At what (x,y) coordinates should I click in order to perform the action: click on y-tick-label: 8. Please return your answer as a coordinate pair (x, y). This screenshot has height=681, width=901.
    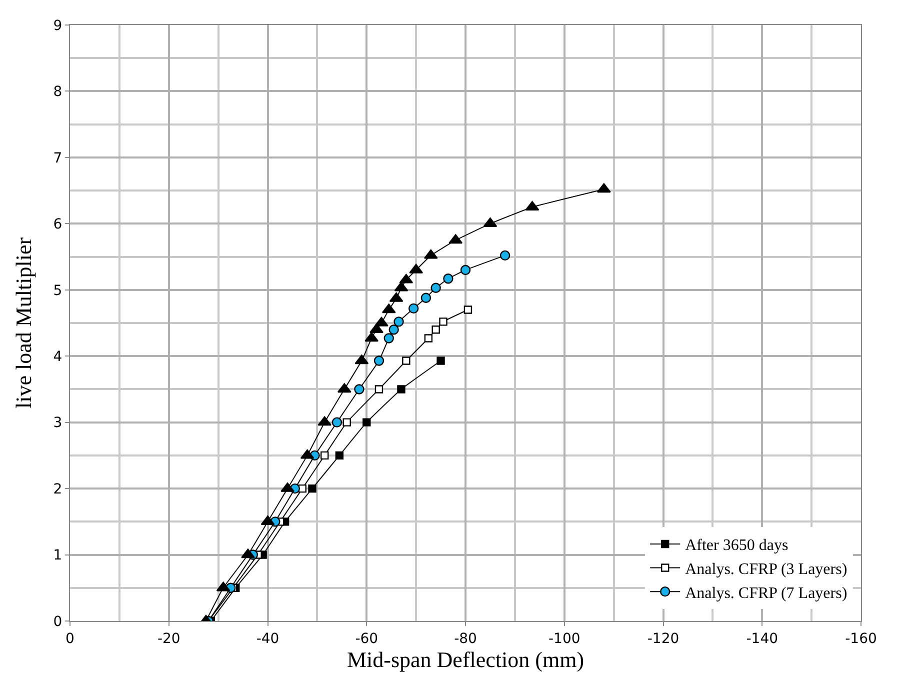
    Looking at the image, I should click on (57, 92).